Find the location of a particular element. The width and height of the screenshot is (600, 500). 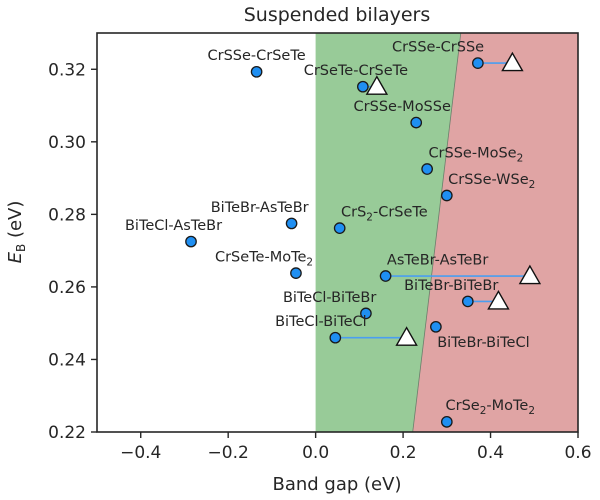

point-label-text: BiTeCl-BiTeBr is located at coordinates (329, 298).